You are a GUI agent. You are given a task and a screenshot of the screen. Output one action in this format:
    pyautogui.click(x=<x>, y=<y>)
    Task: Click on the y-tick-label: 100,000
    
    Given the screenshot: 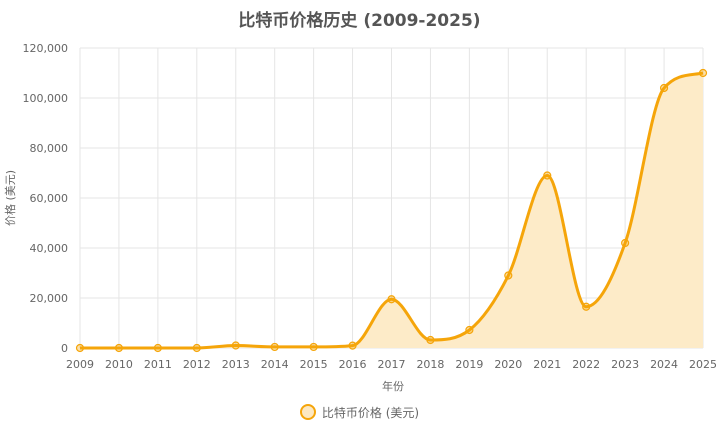 What is the action you would take?
    pyautogui.click(x=46, y=98)
    